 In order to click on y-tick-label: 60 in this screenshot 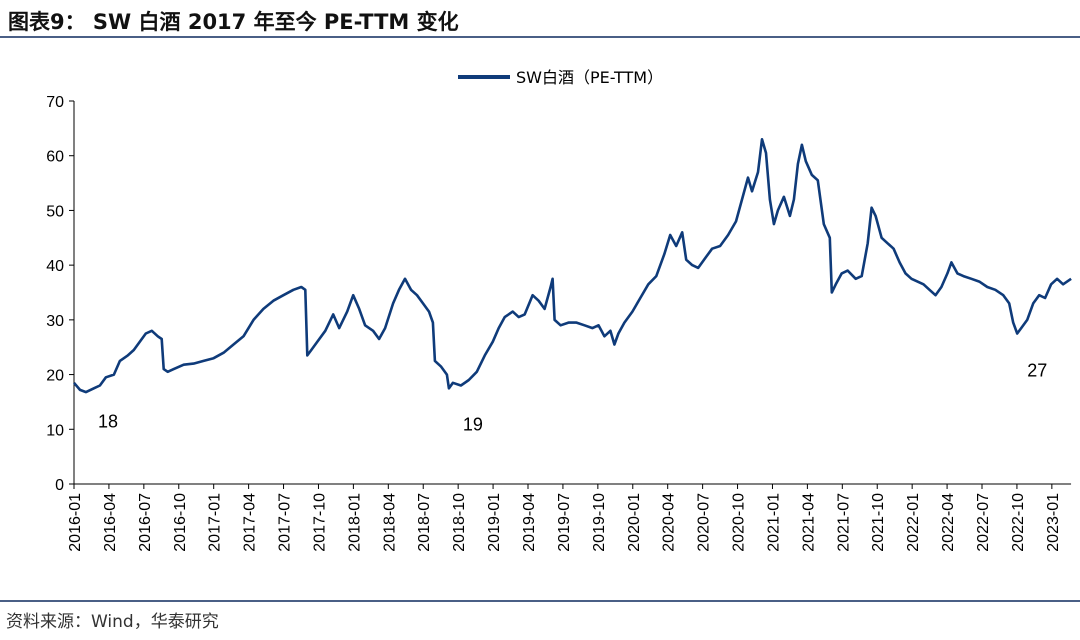, I will do `click(55, 157)`.